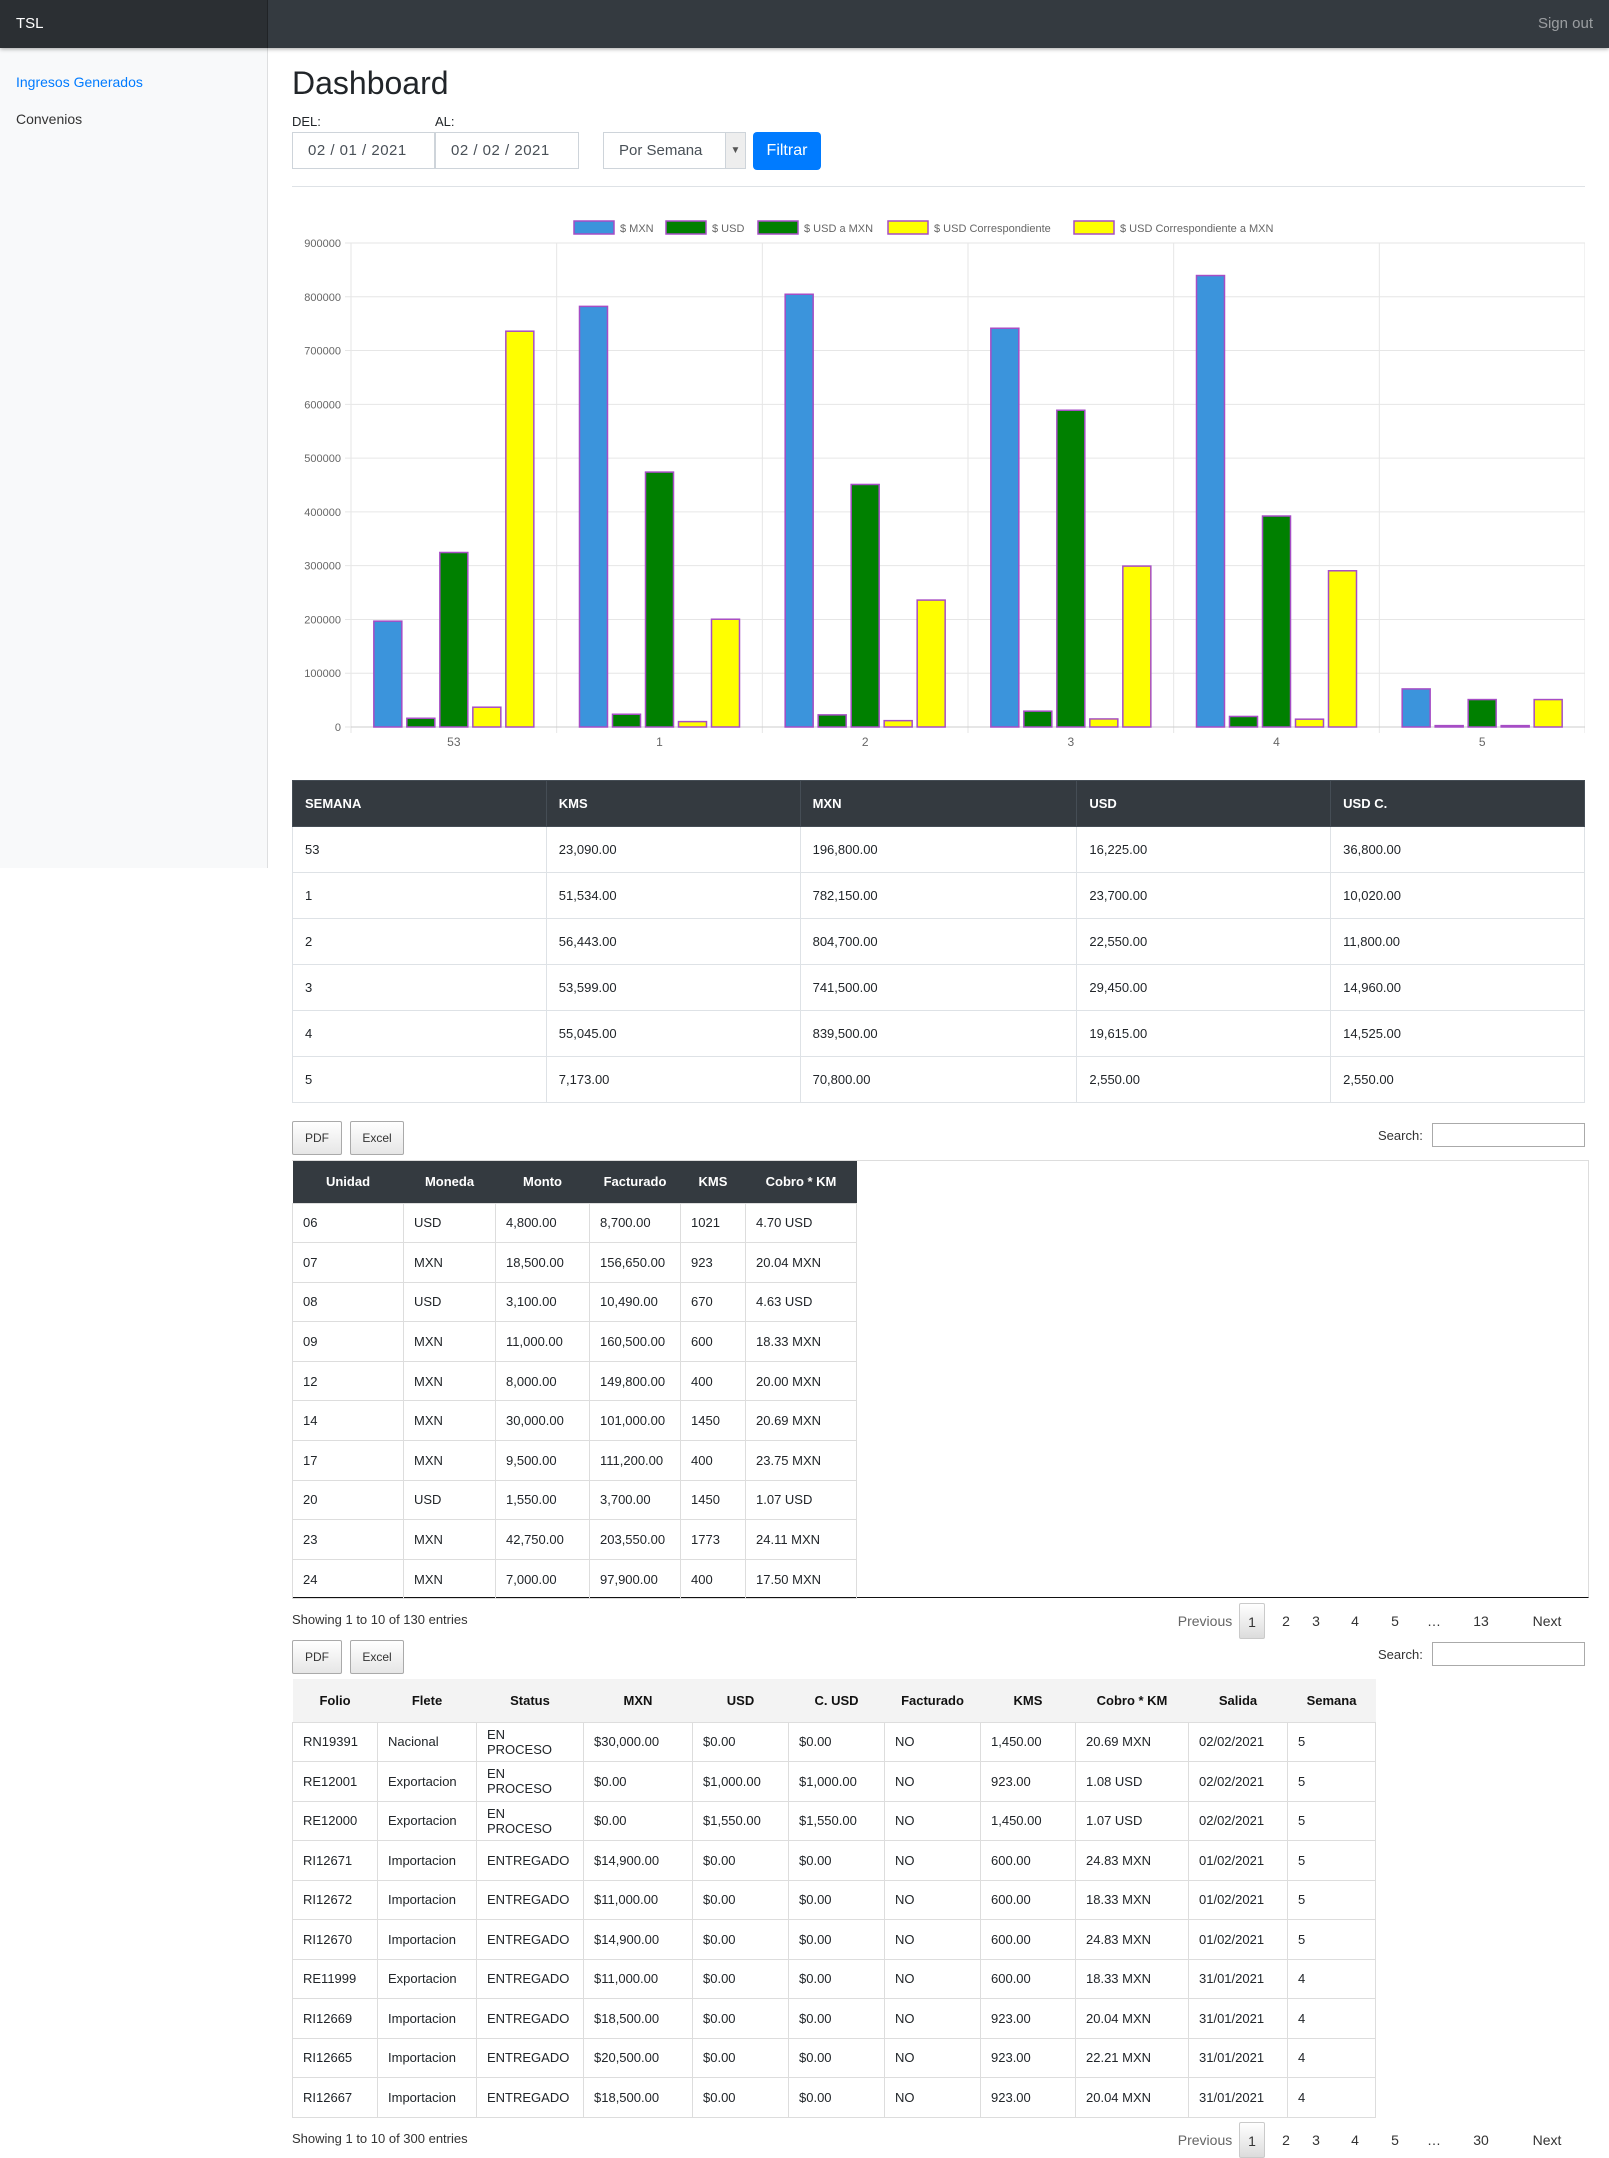 The height and width of the screenshot is (2158, 1609). What do you see at coordinates (507, 150) in the screenshot?
I see `date-to-input: 02 / 02 / 2021` at bounding box center [507, 150].